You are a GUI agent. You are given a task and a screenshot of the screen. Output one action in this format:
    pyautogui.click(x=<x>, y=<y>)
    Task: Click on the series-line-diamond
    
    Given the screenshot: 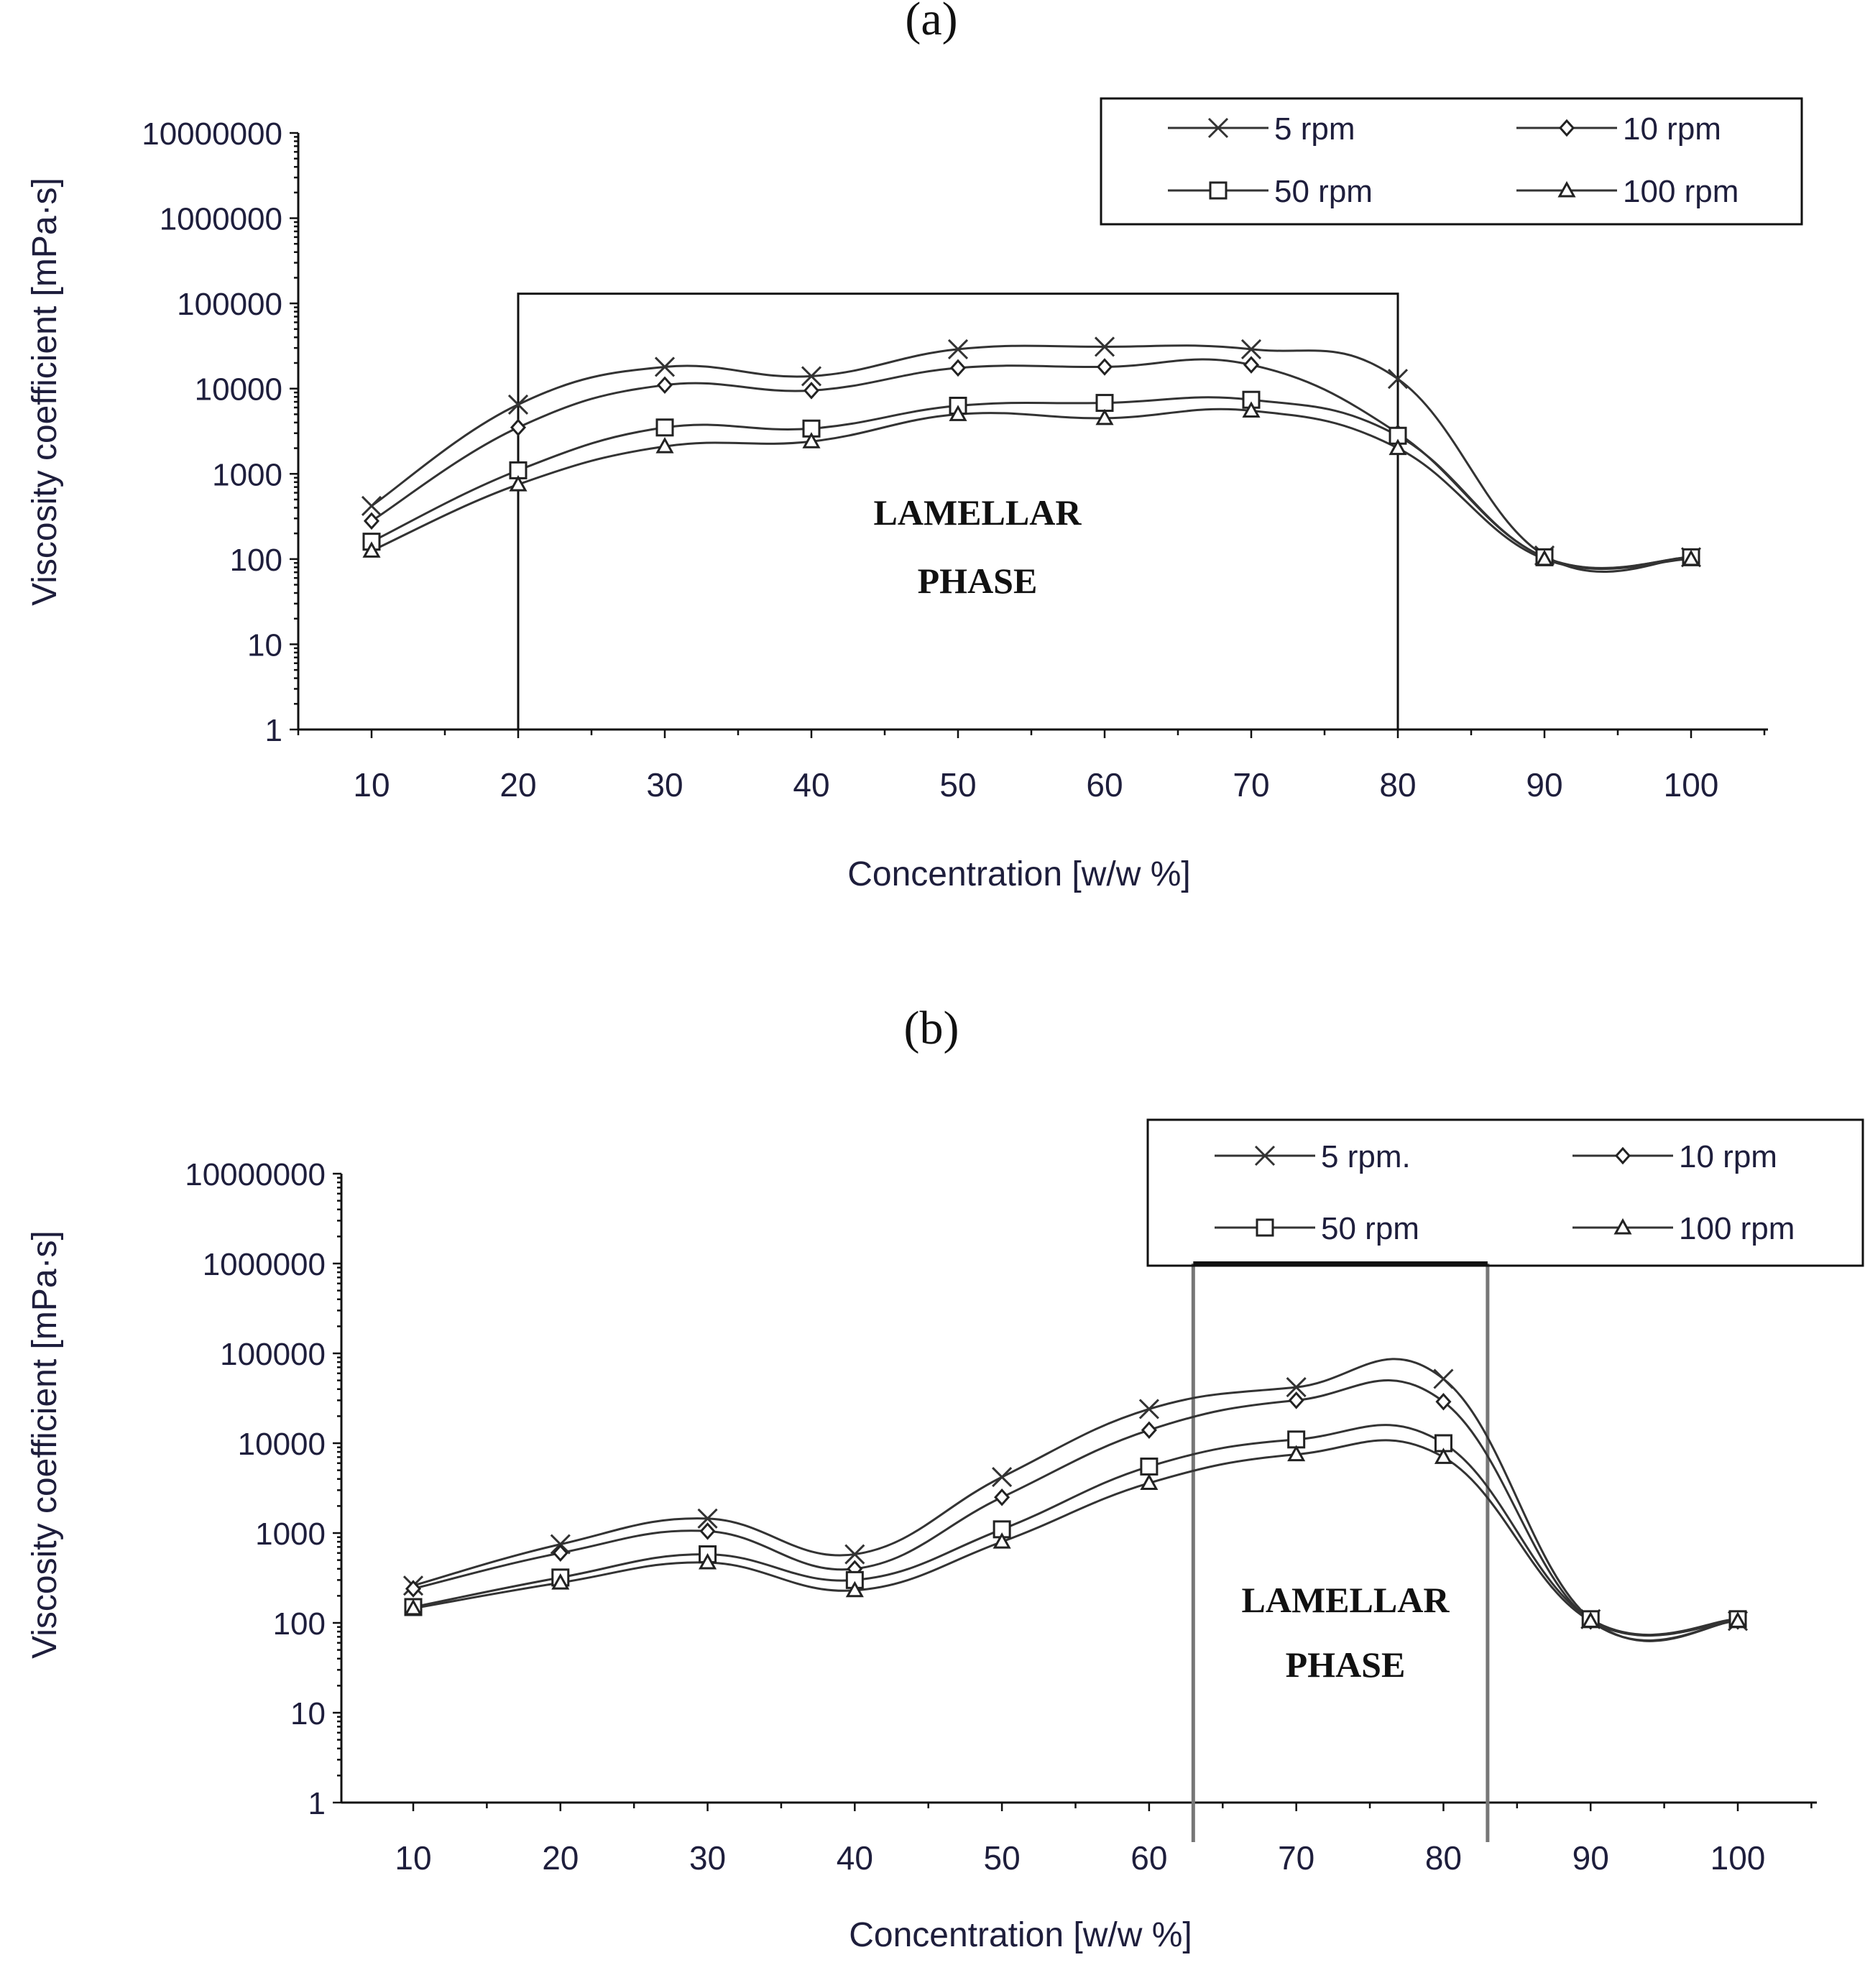 What is the action you would take?
    pyautogui.click(x=1076, y=1510)
    